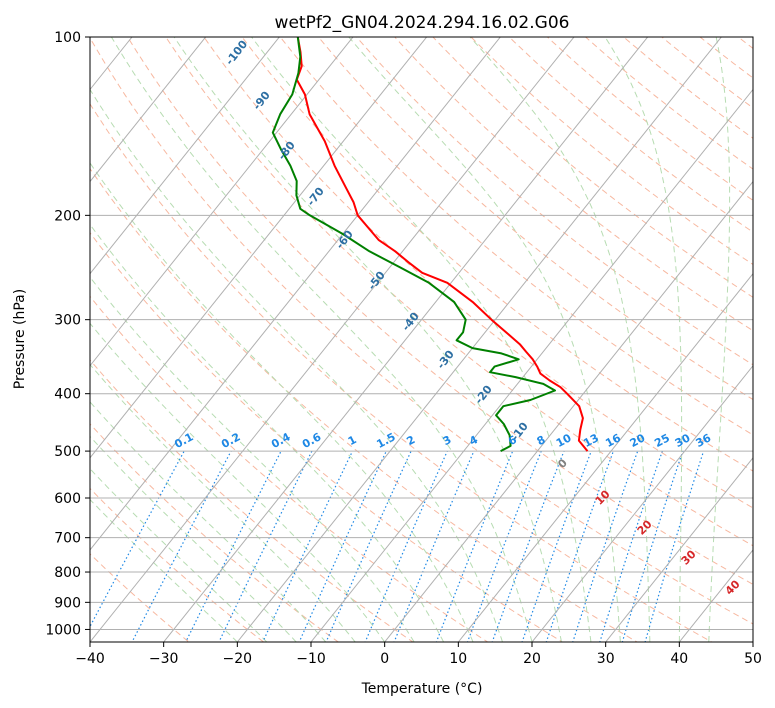  What do you see at coordinates (238, 659) in the screenshot?
I see `x-tick-label: −20` at bounding box center [238, 659].